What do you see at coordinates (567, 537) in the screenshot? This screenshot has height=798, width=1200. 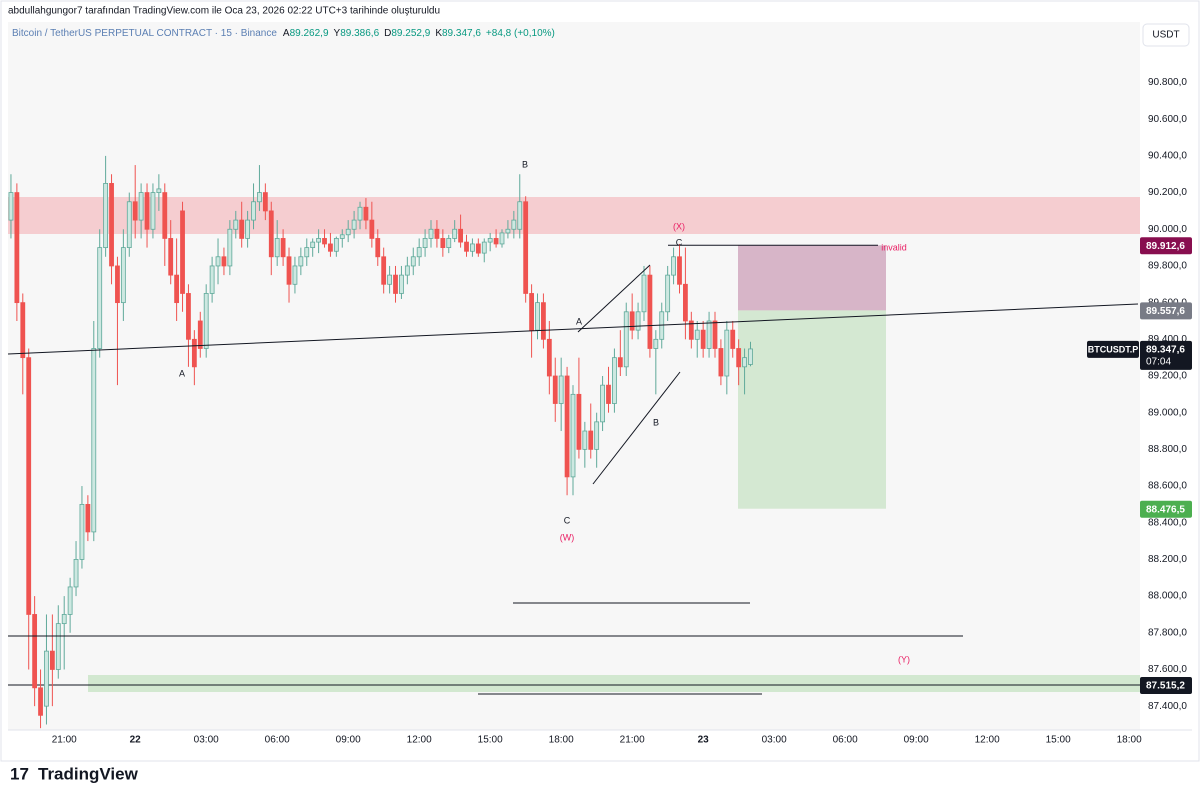 I see `wave-label: (W)` at bounding box center [567, 537].